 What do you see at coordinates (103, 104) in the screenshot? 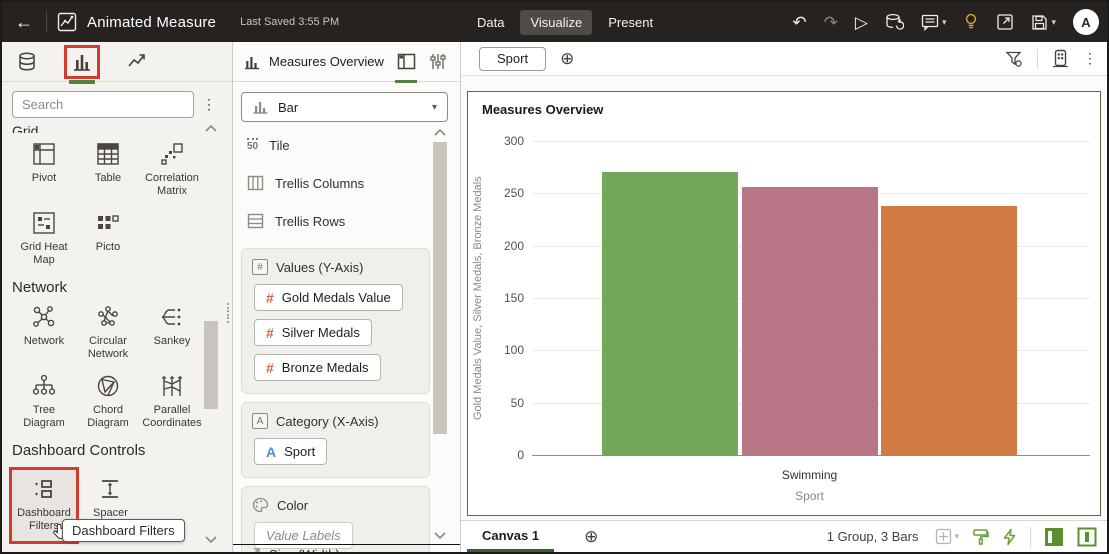
I see `search-input` at bounding box center [103, 104].